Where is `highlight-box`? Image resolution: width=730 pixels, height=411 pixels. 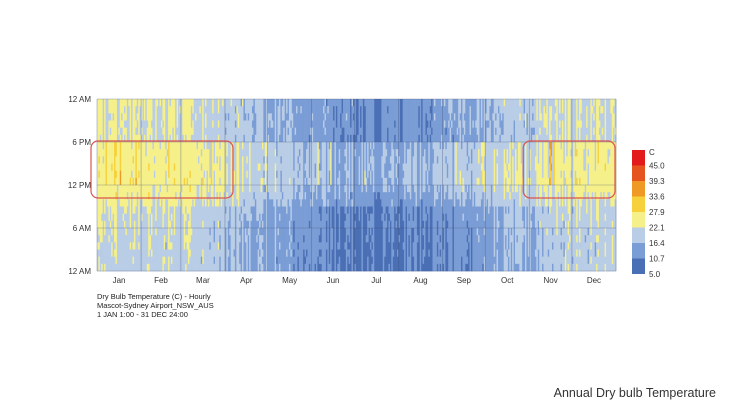 highlight-box is located at coordinates (162, 169).